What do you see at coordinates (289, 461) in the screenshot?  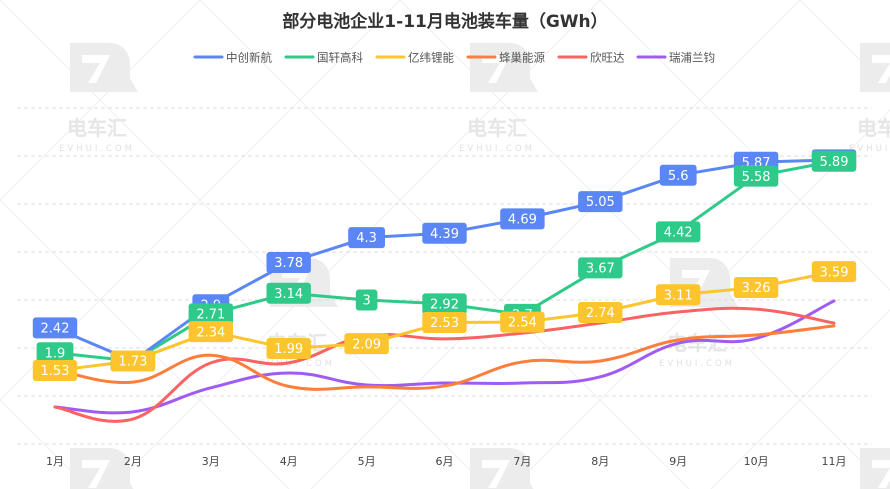 I see `x-tick-label: 4月` at bounding box center [289, 461].